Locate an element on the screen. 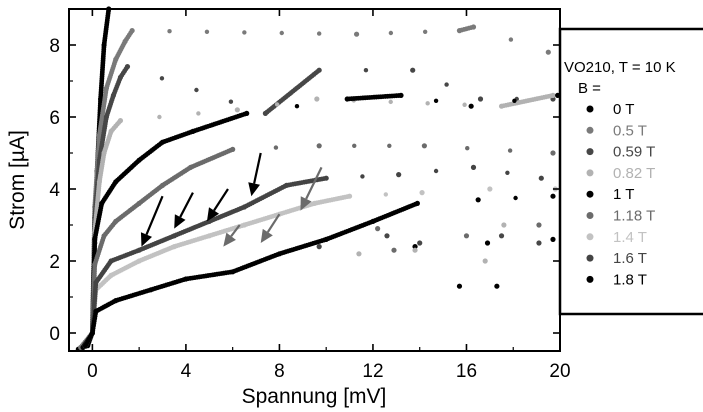  legend-entry: 0.59 T is located at coordinates (620, 152).